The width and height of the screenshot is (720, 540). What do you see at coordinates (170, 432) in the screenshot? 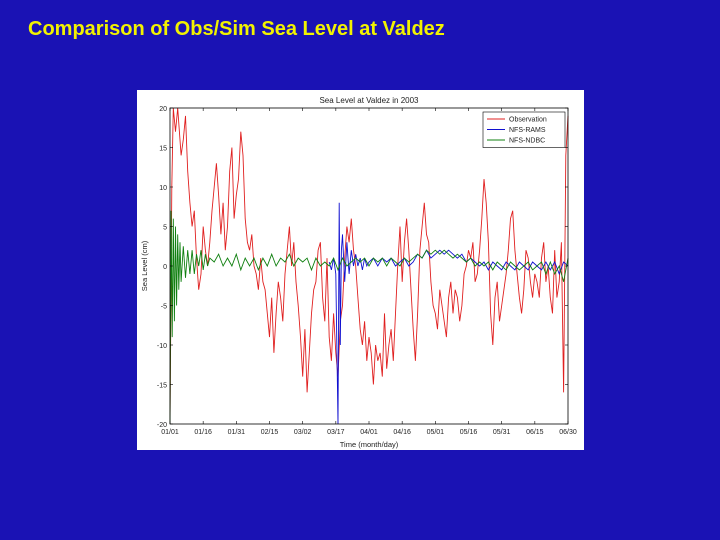
I see `x-tick-label: 01/01` at bounding box center [170, 432].